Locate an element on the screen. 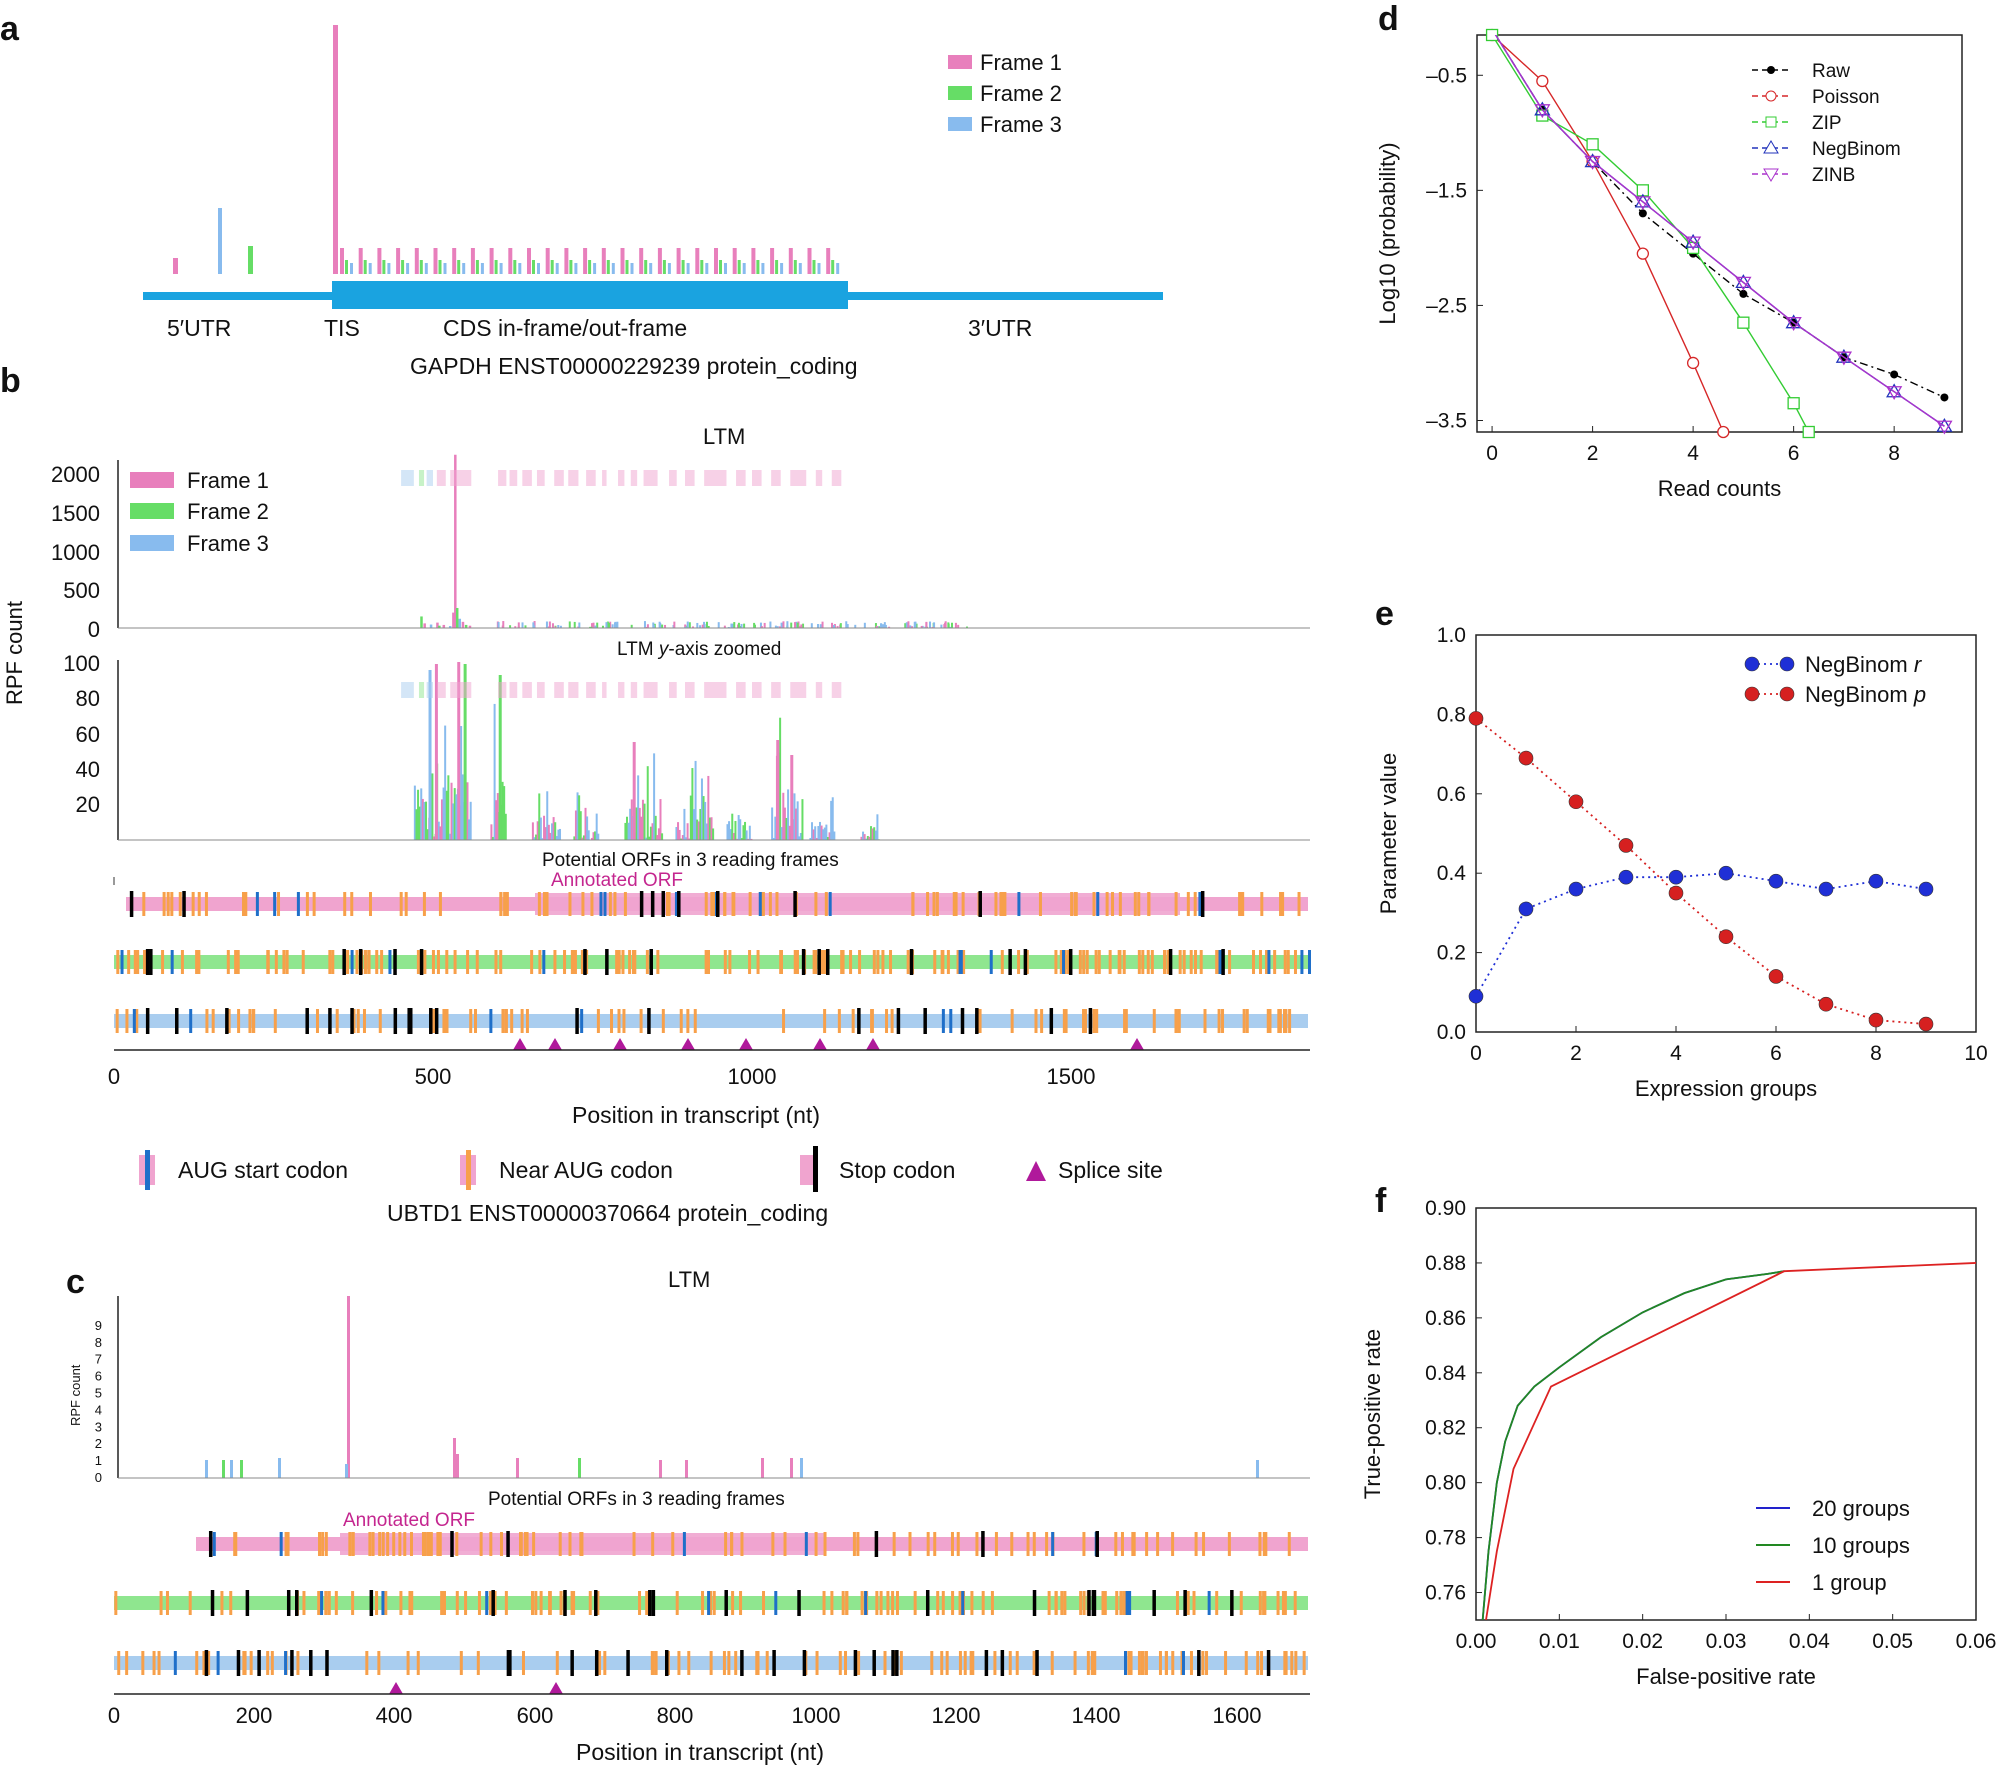  y-tick-label: 0.80 is located at coordinates (1445, 1483).